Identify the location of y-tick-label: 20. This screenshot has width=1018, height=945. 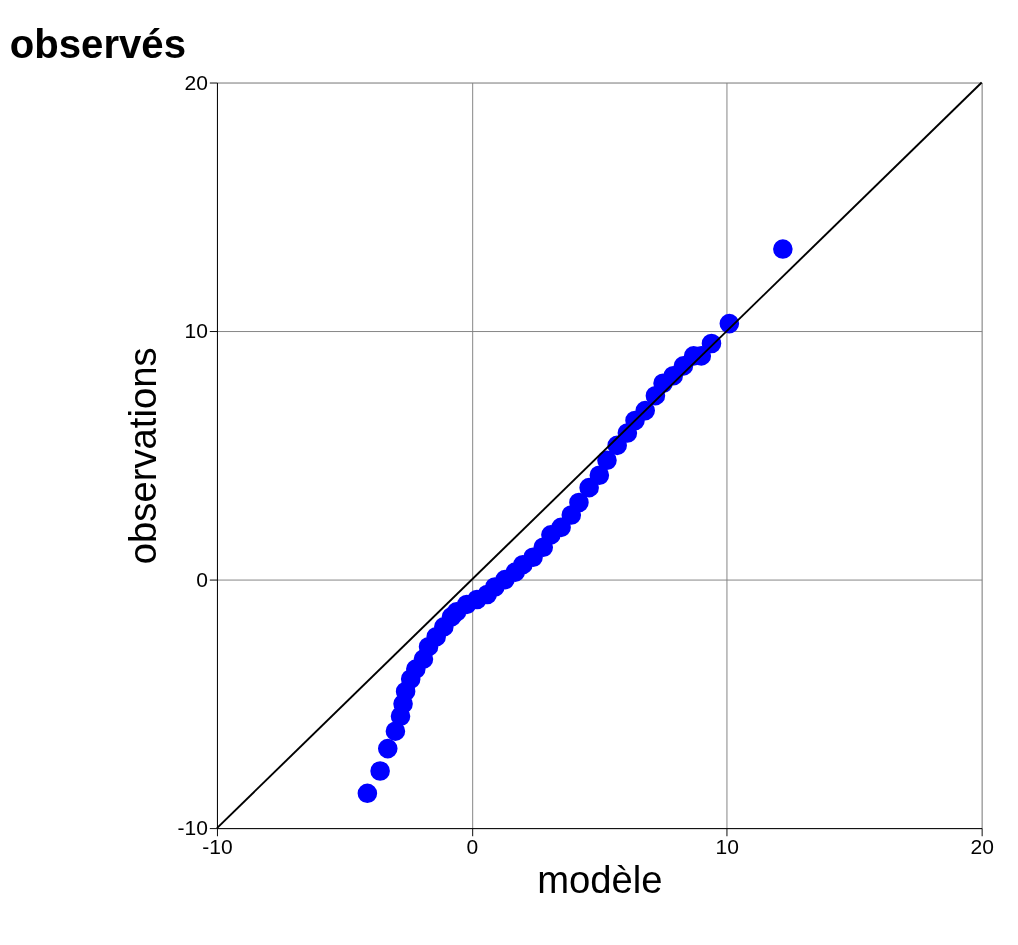
(196, 82).